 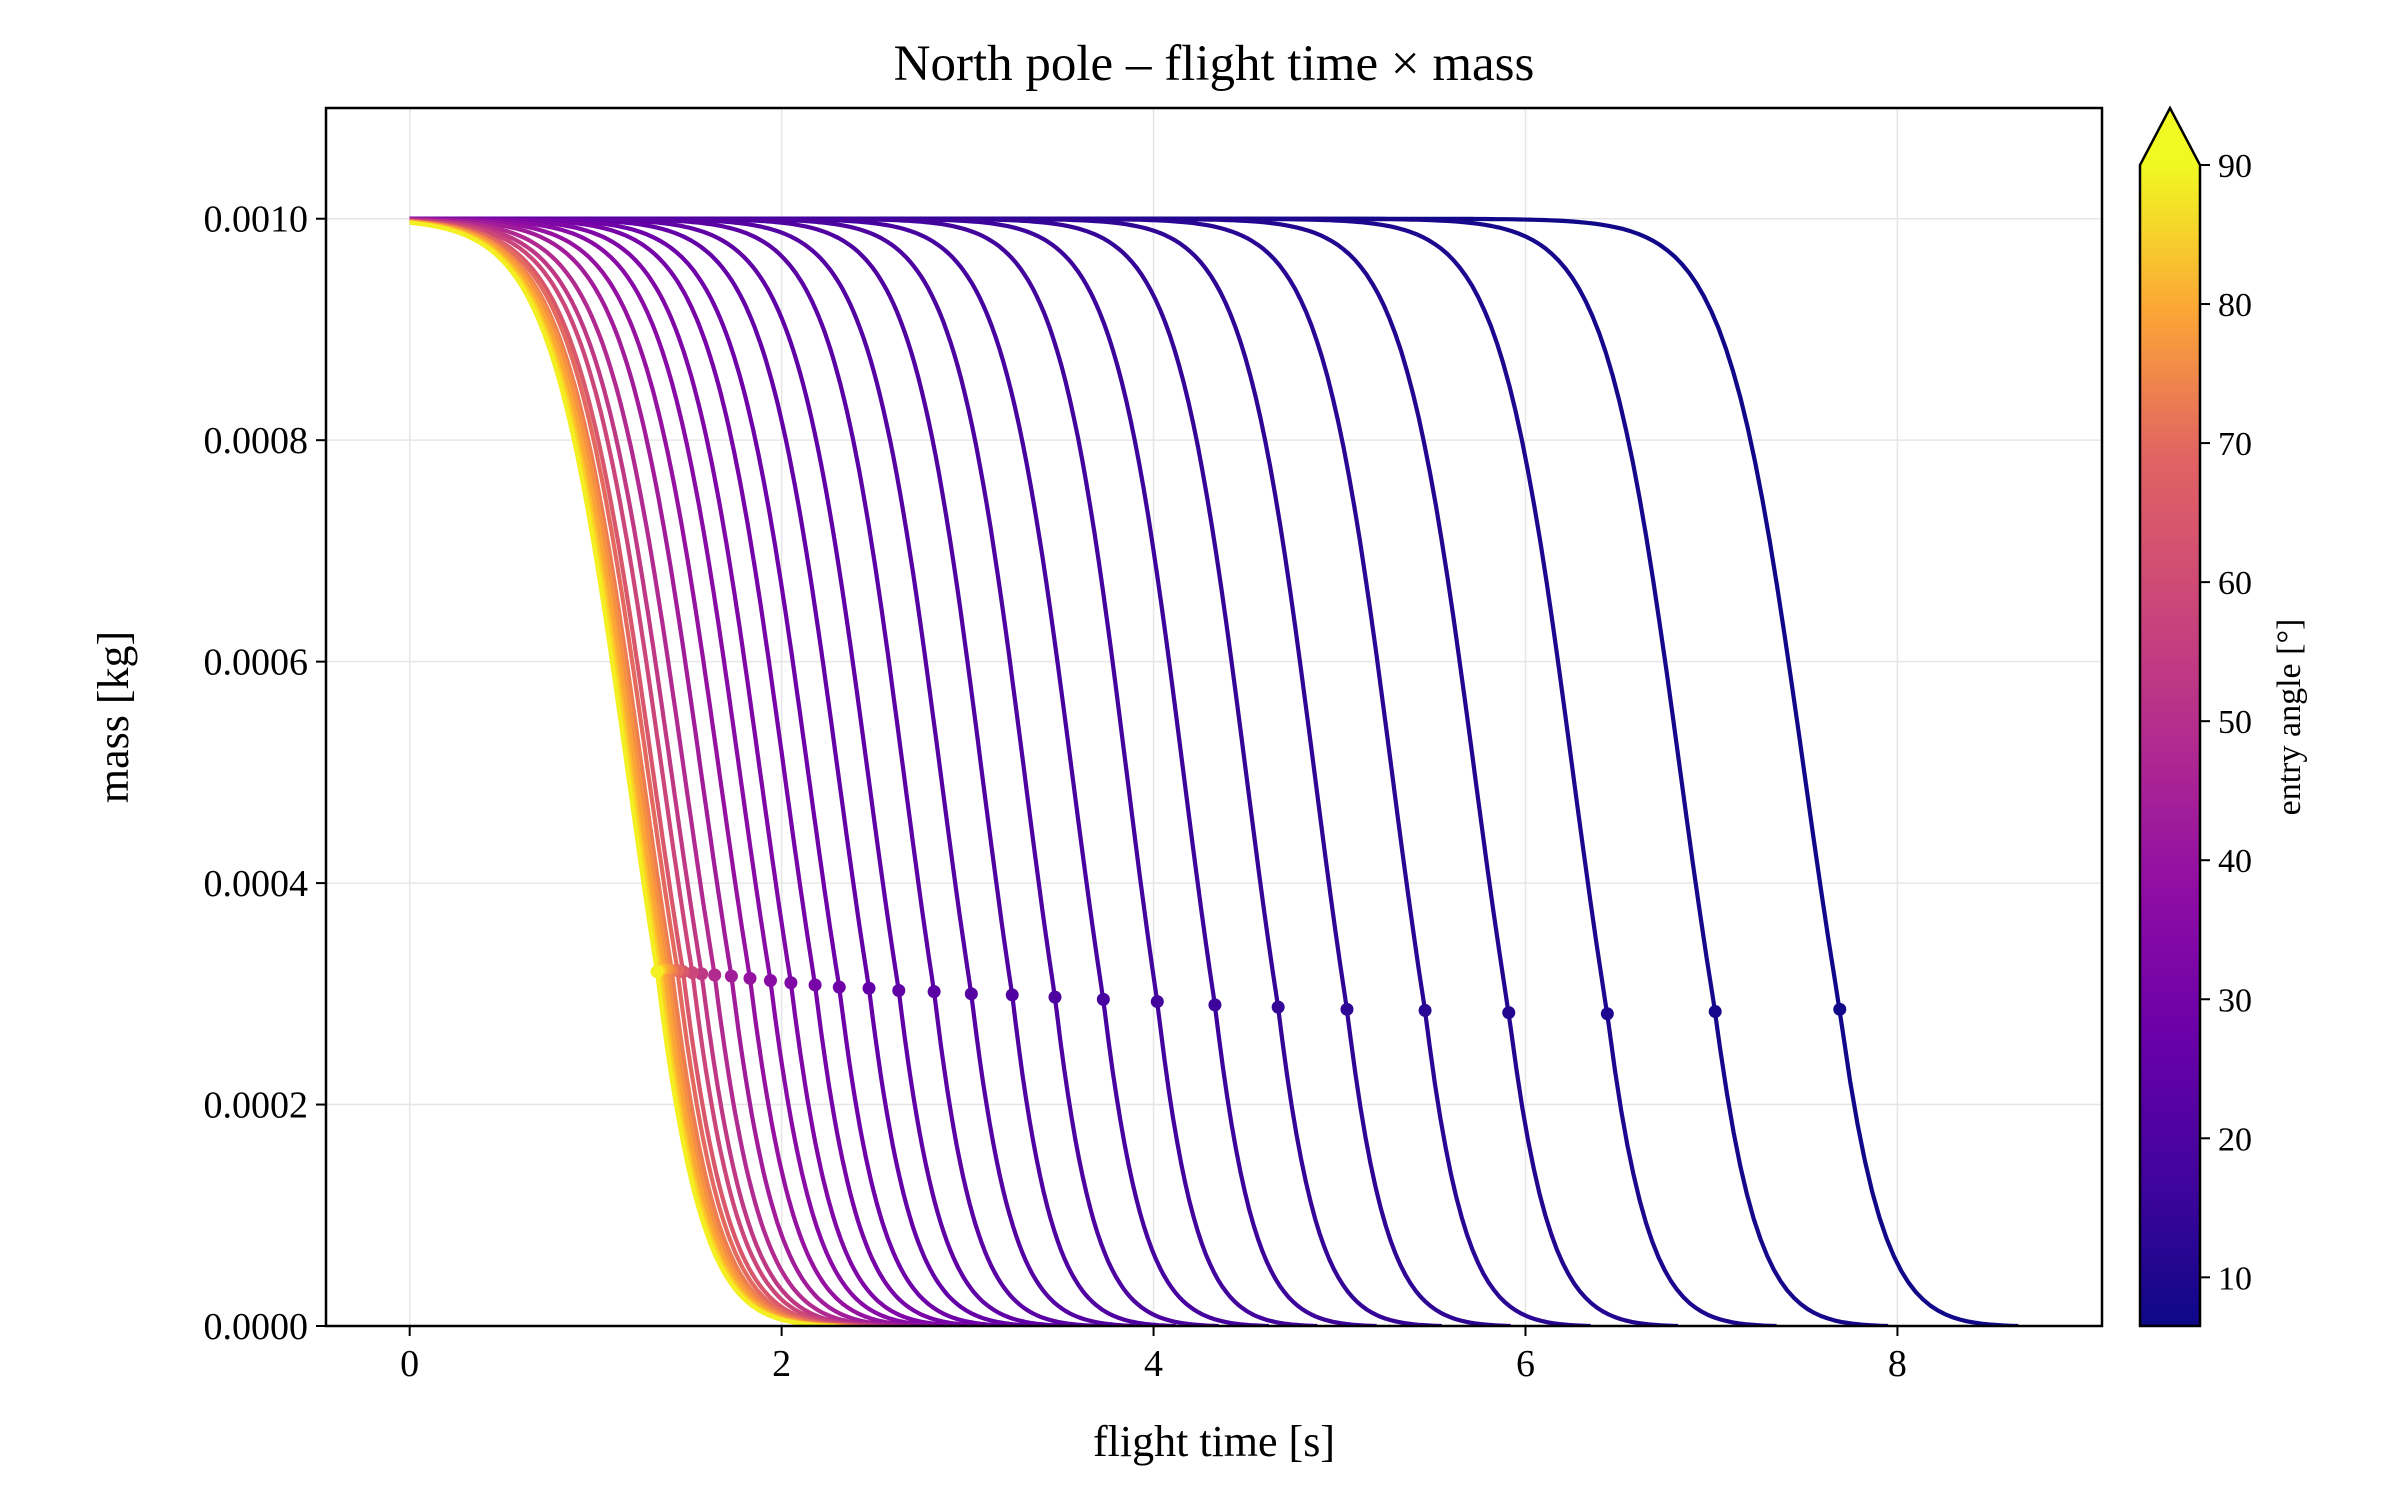 What do you see at coordinates (256, 220) in the screenshot?
I see `y-tick-label: 0.0010` at bounding box center [256, 220].